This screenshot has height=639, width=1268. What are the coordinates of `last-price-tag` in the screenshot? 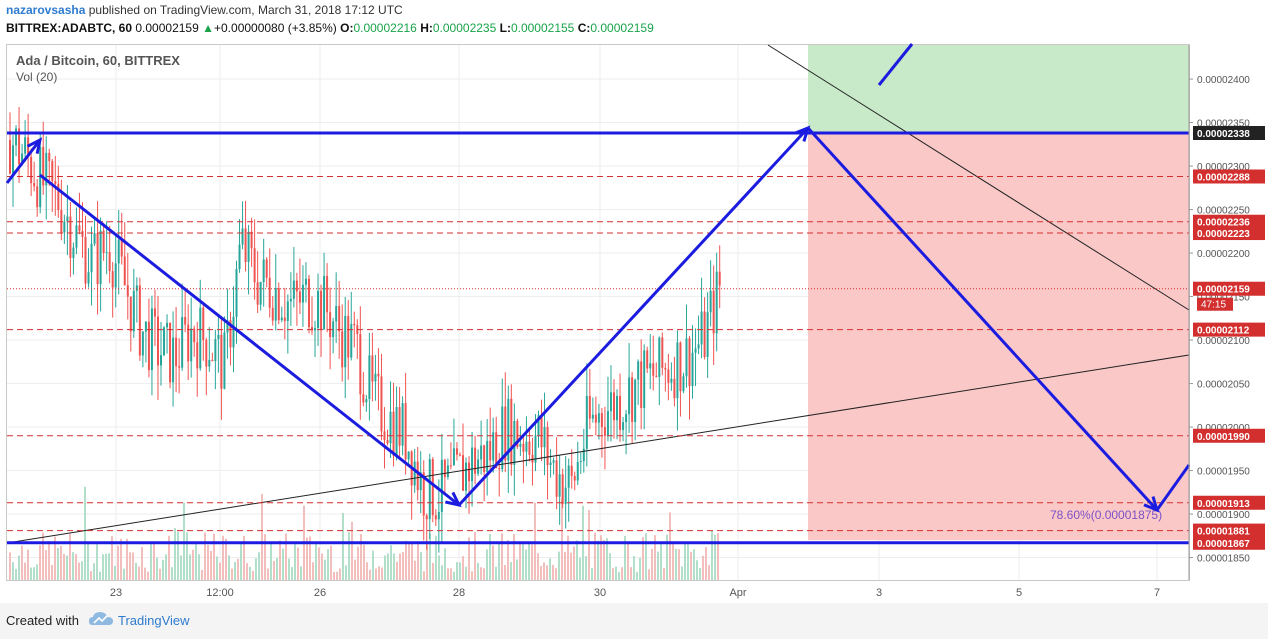 It's located at (1229, 288).